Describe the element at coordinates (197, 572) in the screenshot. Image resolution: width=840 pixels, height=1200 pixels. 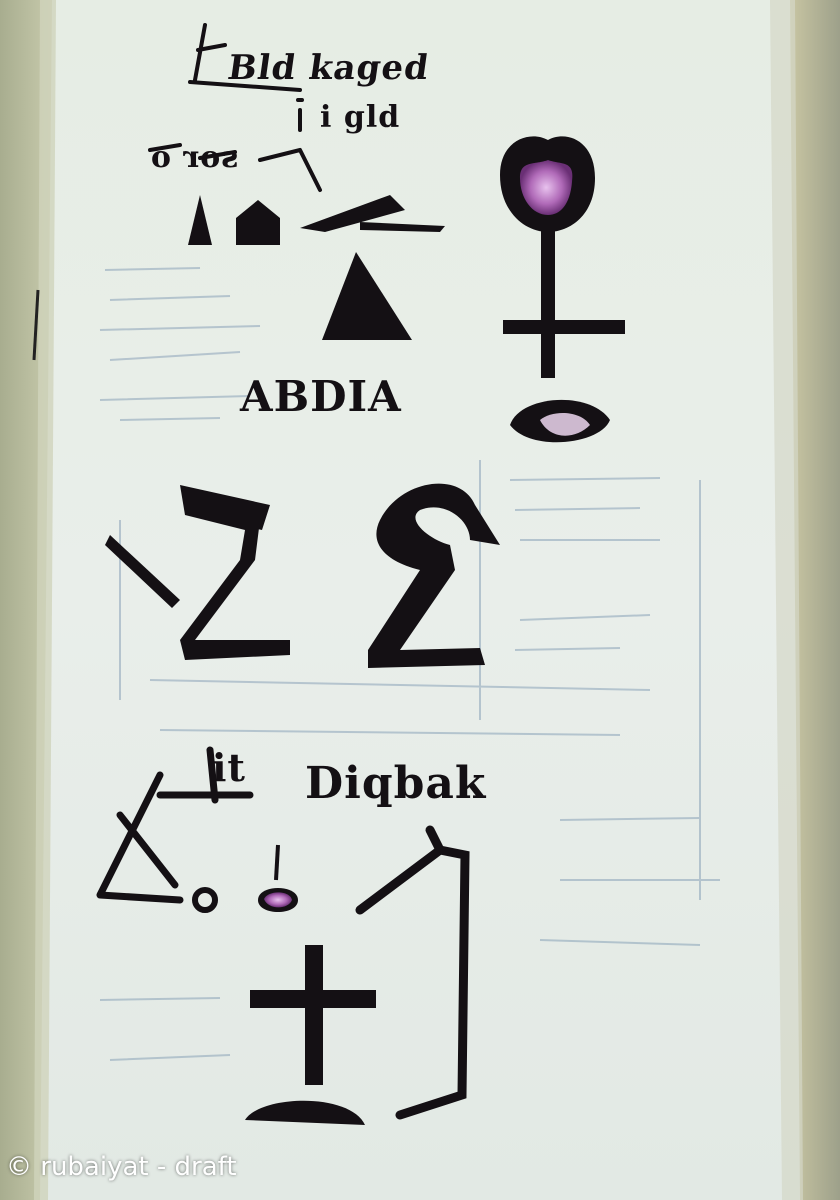
I see `large-glyph-left` at that location.